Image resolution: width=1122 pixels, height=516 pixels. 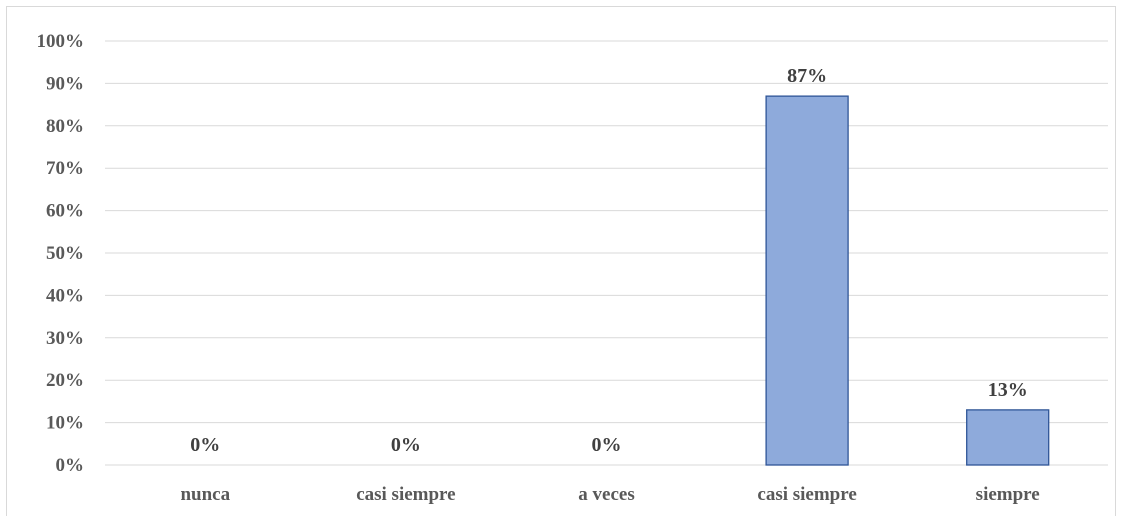 I want to click on y-tick-label: 0%, so click(x=70, y=465).